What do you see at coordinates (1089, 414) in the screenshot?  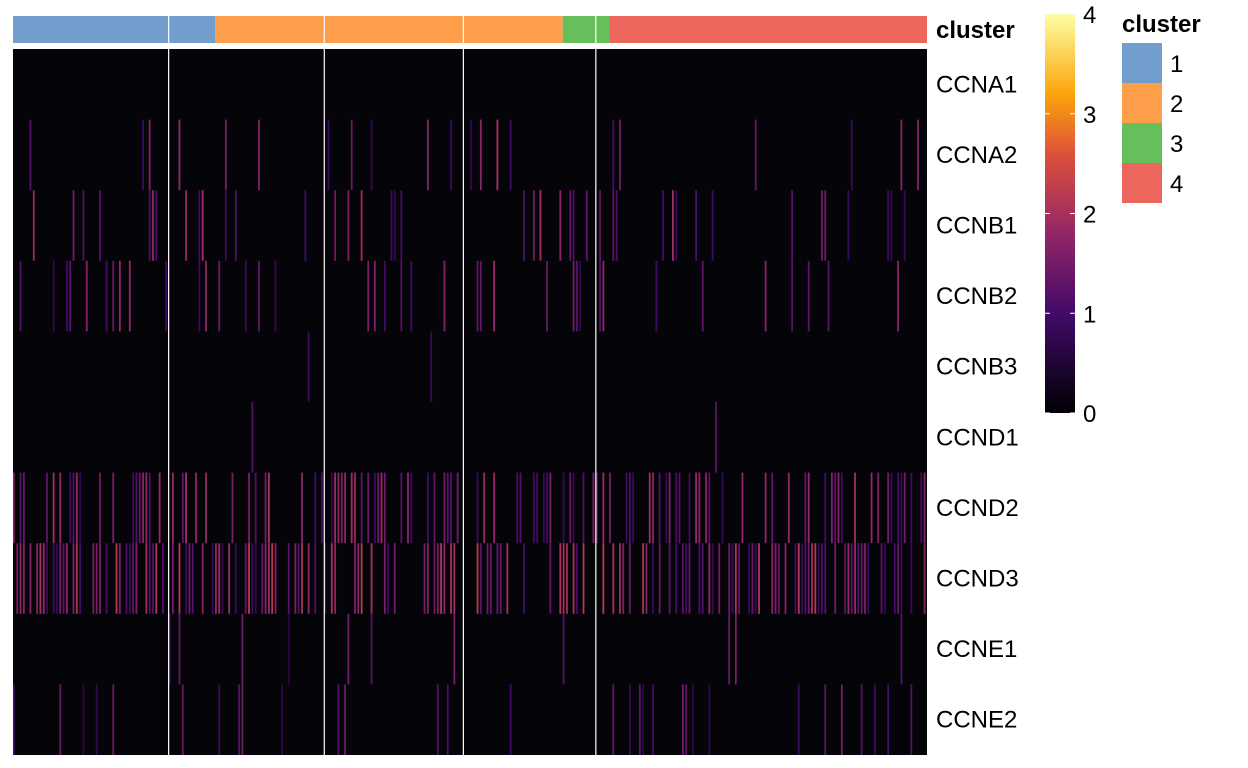 I see `colorbar-tick-label: 0` at bounding box center [1089, 414].